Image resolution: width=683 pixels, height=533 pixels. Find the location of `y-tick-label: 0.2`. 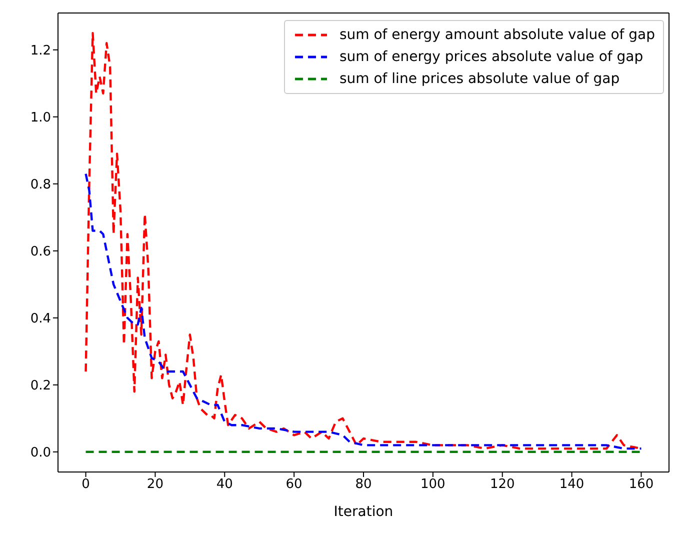

y-tick-label: 0.2 is located at coordinates (40, 386).